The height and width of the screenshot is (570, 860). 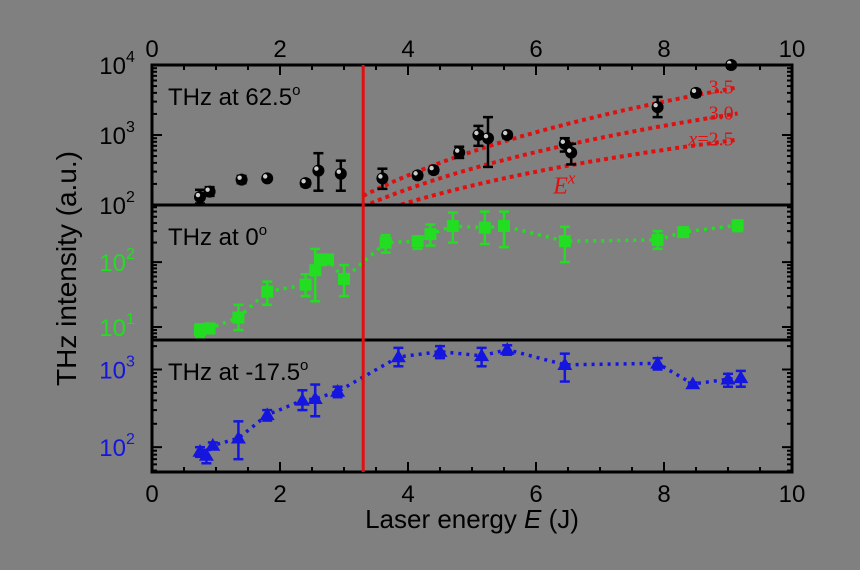 What do you see at coordinates (663, 494) in the screenshot?
I see `x-tick-label-bottom: 8` at bounding box center [663, 494].